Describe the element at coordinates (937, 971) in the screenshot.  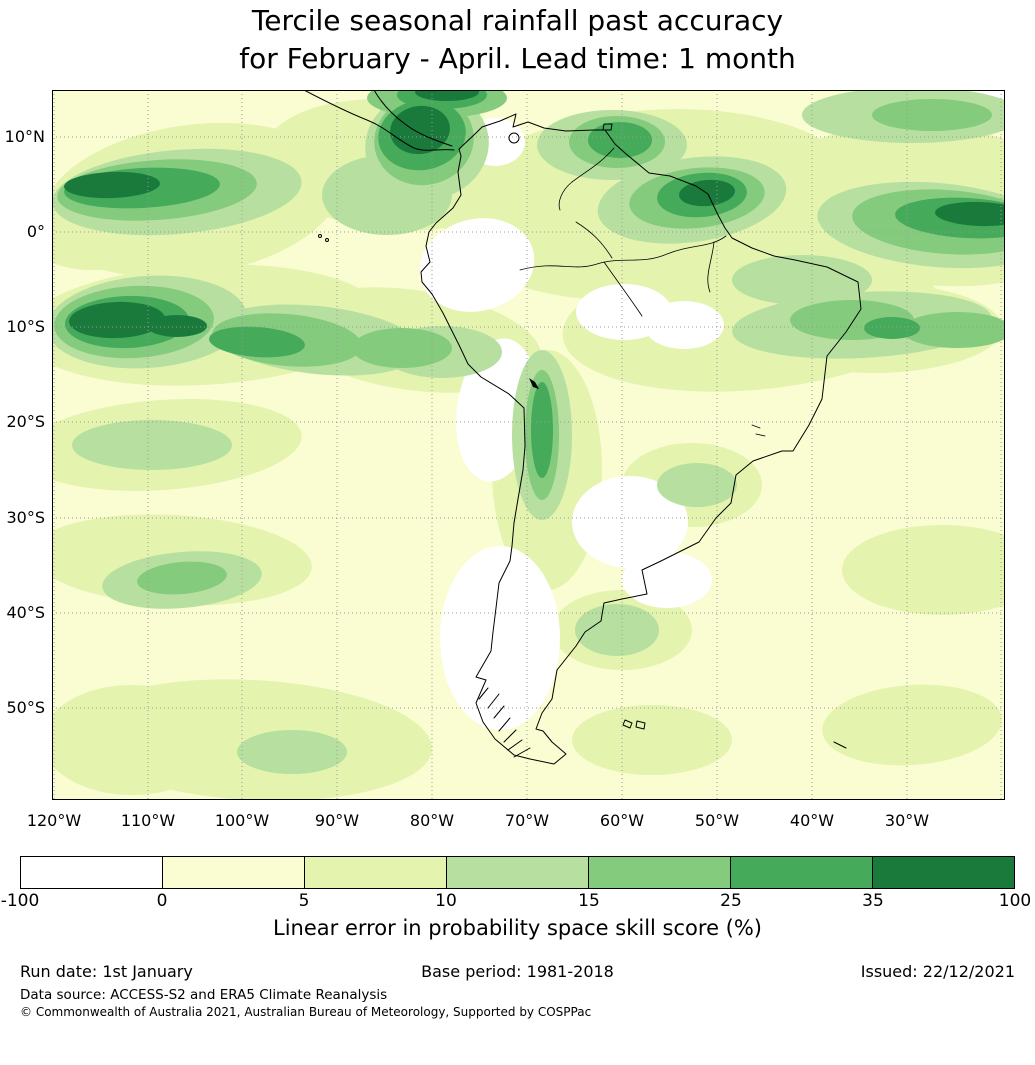
I see `issued-date-text: Issued: 22/12/2021` at that location.